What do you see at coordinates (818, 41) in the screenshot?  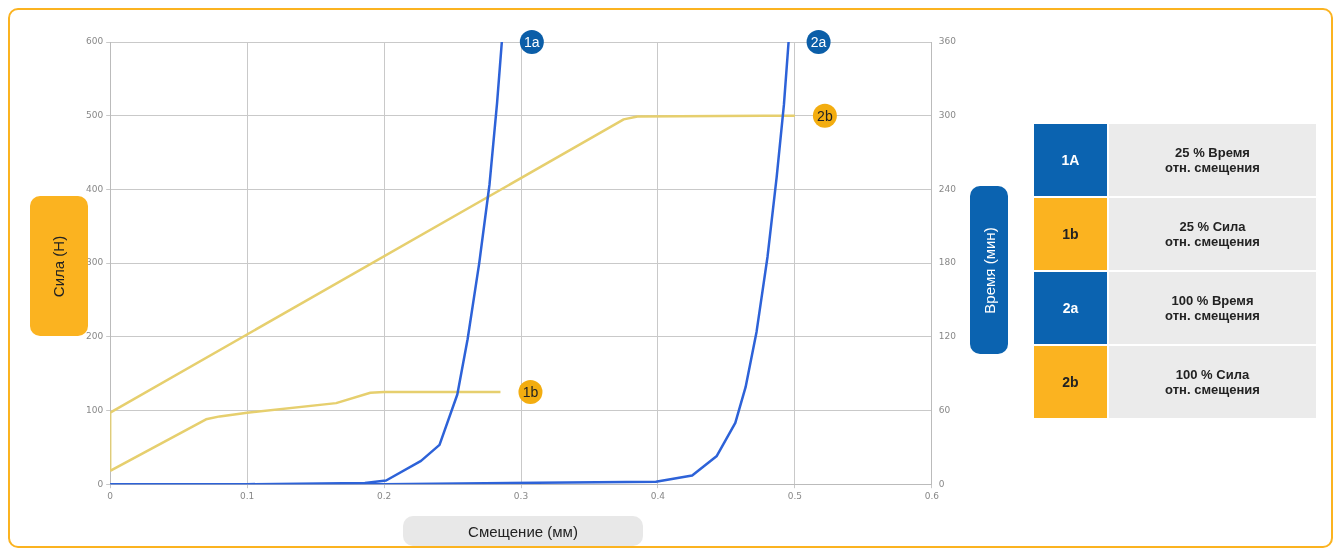 I see `series-label: 2a` at bounding box center [818, 41].